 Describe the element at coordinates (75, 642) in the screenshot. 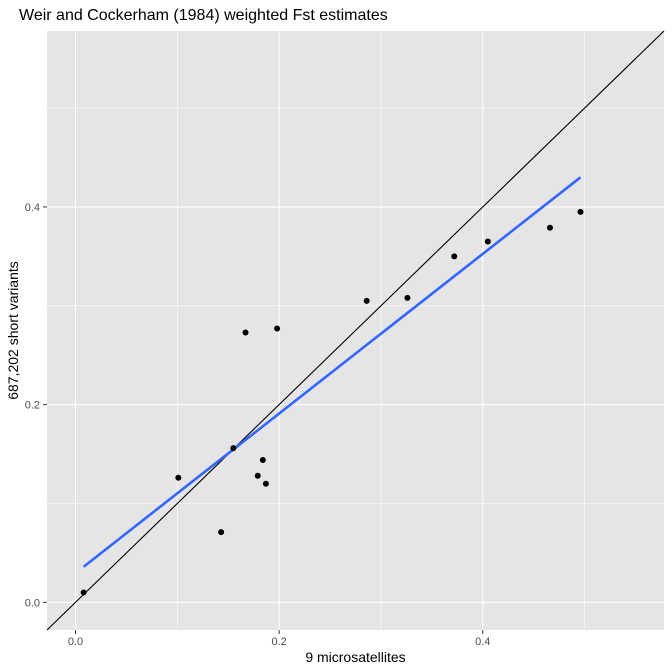

I see `x-tick-label: 0.0` at that location.